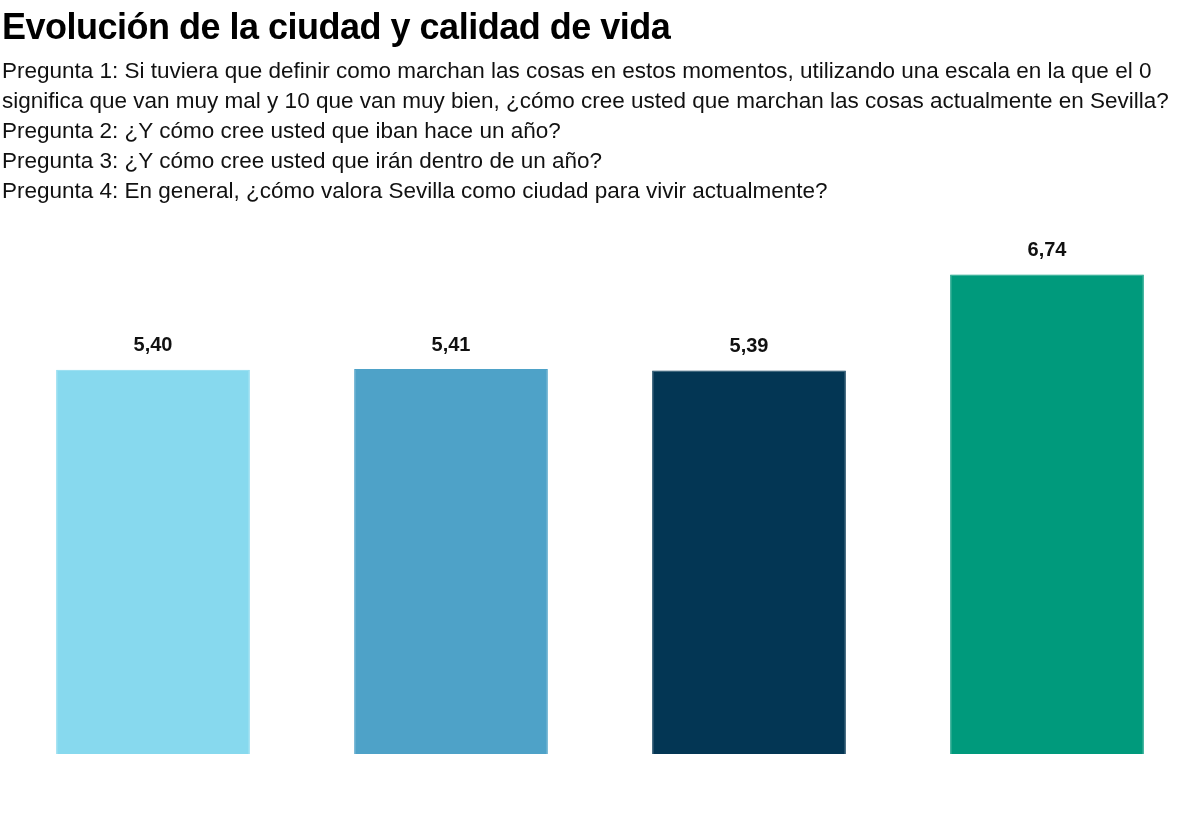 The height and width of the screenshot is (840, 1200). Describe the element at coordinates (153, 344) in the screenshot. I see `data-label: 5,40` at that location.